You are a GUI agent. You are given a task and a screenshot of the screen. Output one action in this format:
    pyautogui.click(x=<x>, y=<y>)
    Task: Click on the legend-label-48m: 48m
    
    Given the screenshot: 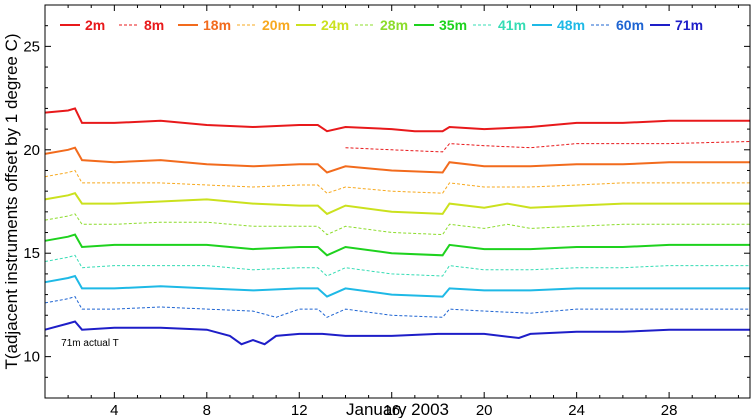 What is the action you would take?
    pyautogui.click(x=571, y=25)
    